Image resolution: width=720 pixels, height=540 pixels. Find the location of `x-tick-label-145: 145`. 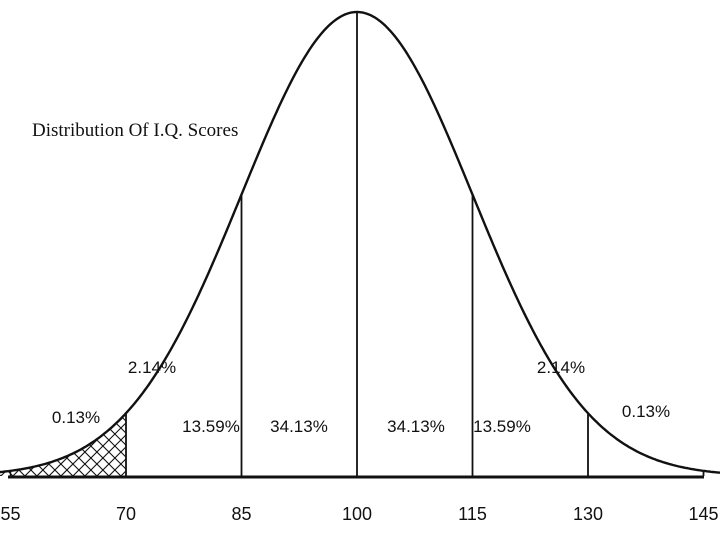

x-tick-label-145: 145 is located at coordinates (703, 514).